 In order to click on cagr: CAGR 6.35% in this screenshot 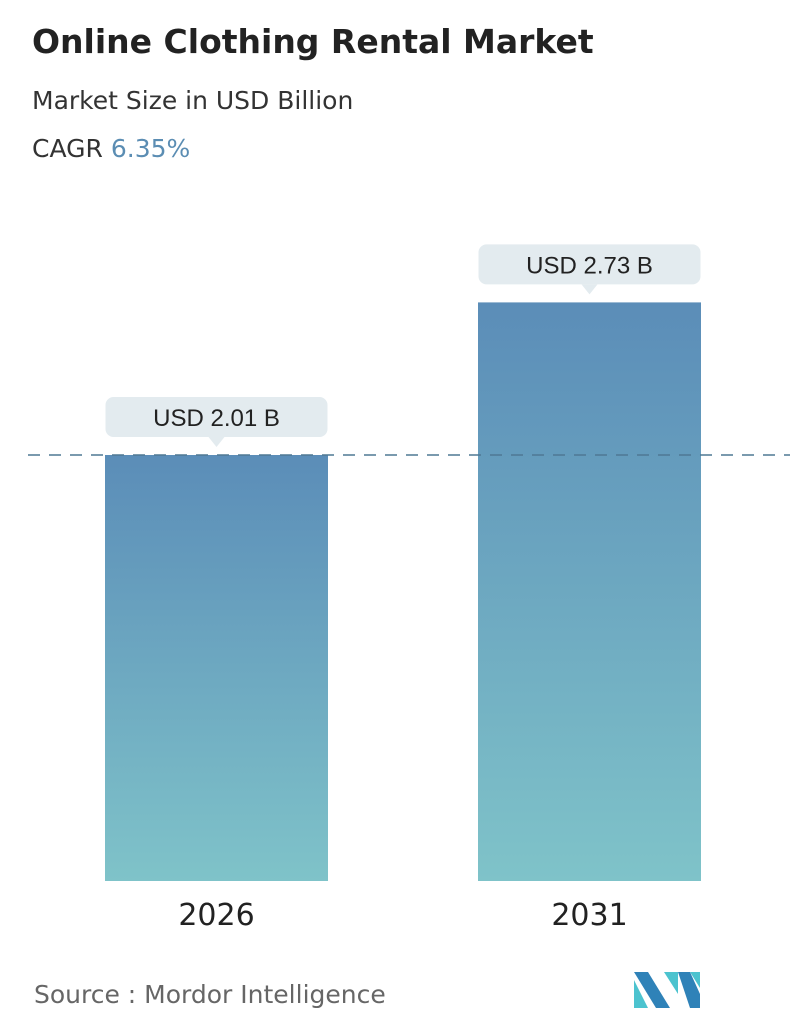, I will do `click(111, 148)`.